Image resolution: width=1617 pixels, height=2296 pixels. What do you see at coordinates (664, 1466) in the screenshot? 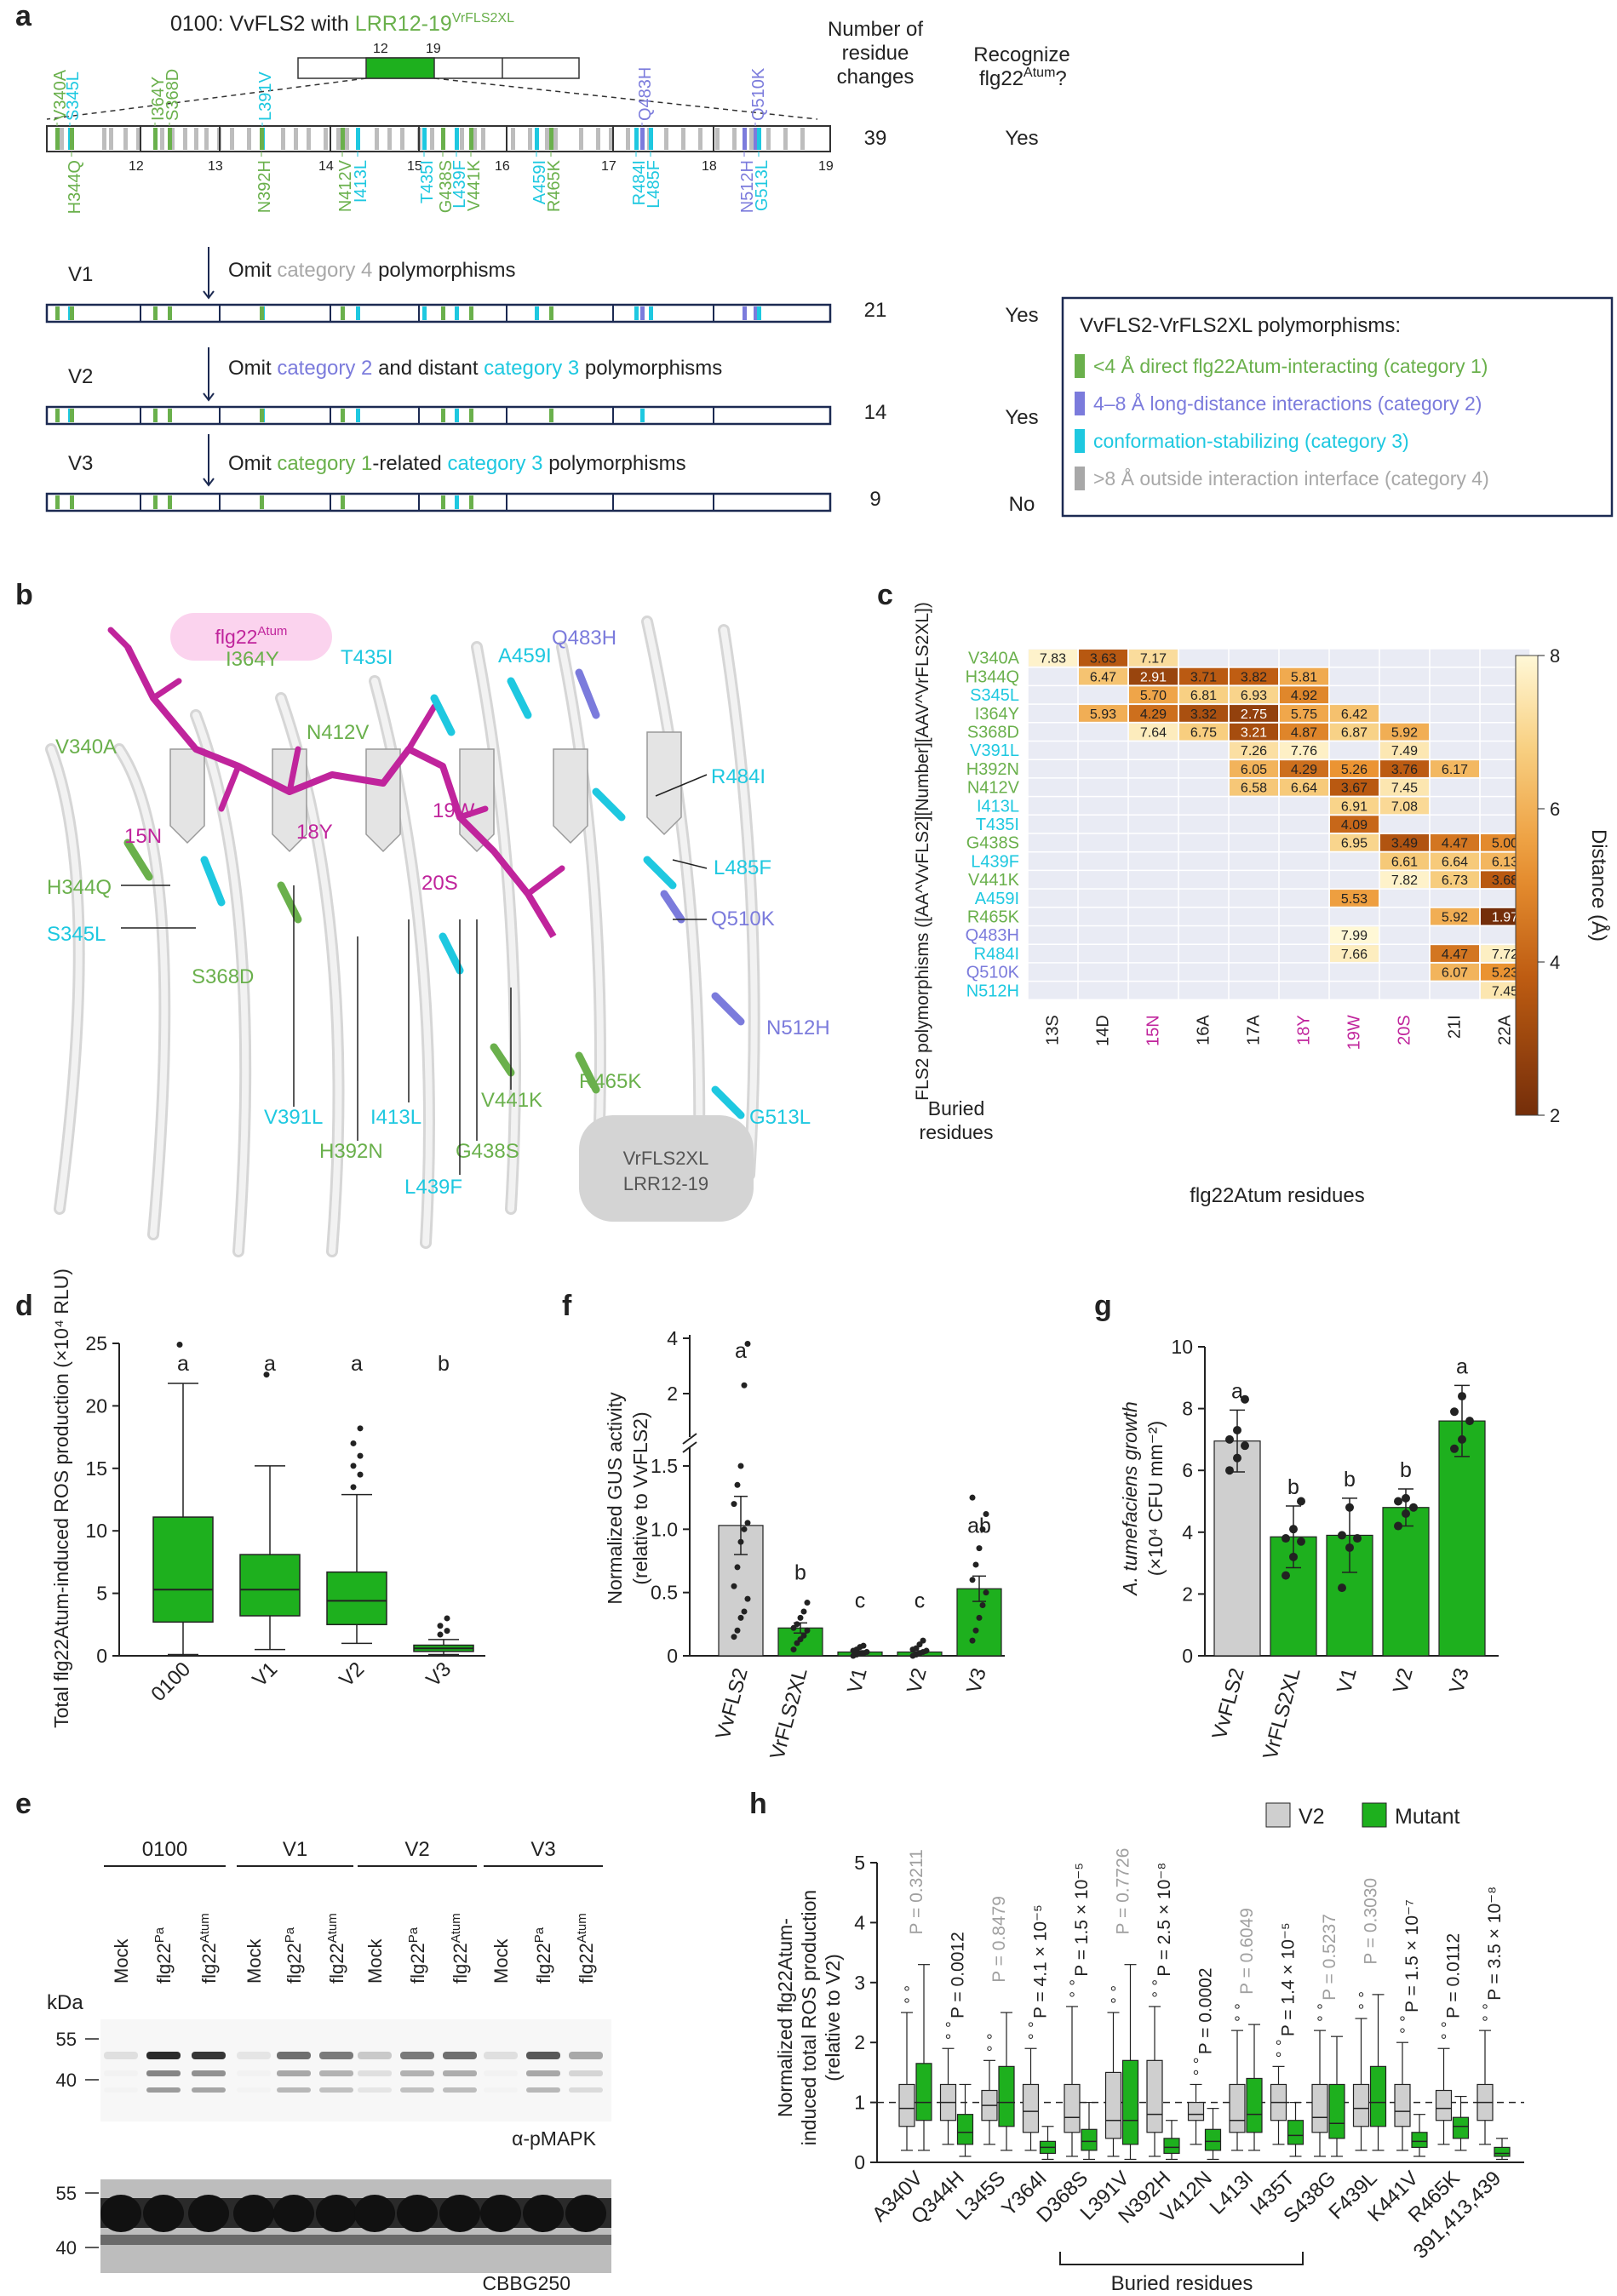
I see `y-tick-label: 1.5` at bounding box center [664, 1466].